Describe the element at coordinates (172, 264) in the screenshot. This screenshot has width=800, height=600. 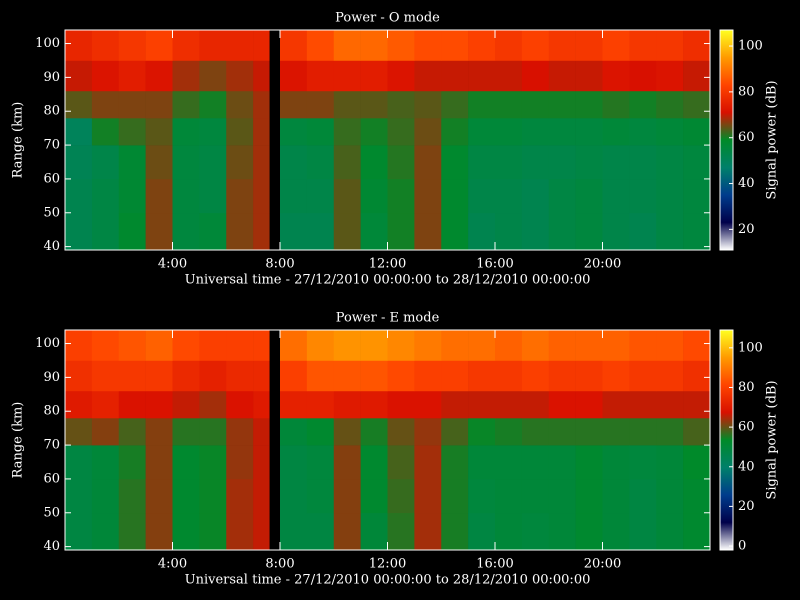
I see `x-tick-label: 4:00` at that location.